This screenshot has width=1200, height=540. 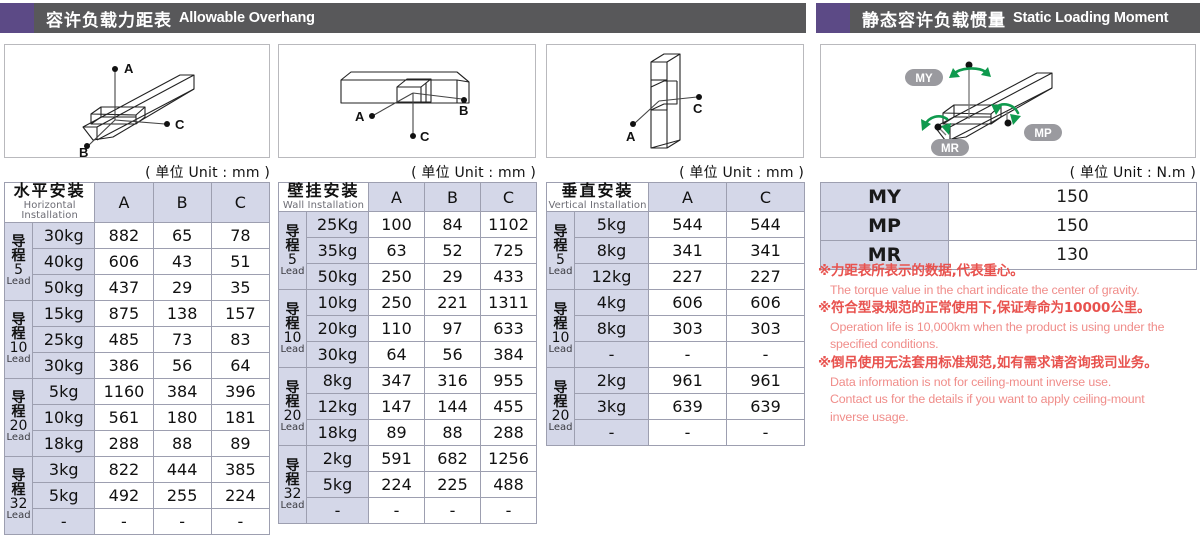 I want to click on moment-label-mp: MP, so click(x=1043, y=132).